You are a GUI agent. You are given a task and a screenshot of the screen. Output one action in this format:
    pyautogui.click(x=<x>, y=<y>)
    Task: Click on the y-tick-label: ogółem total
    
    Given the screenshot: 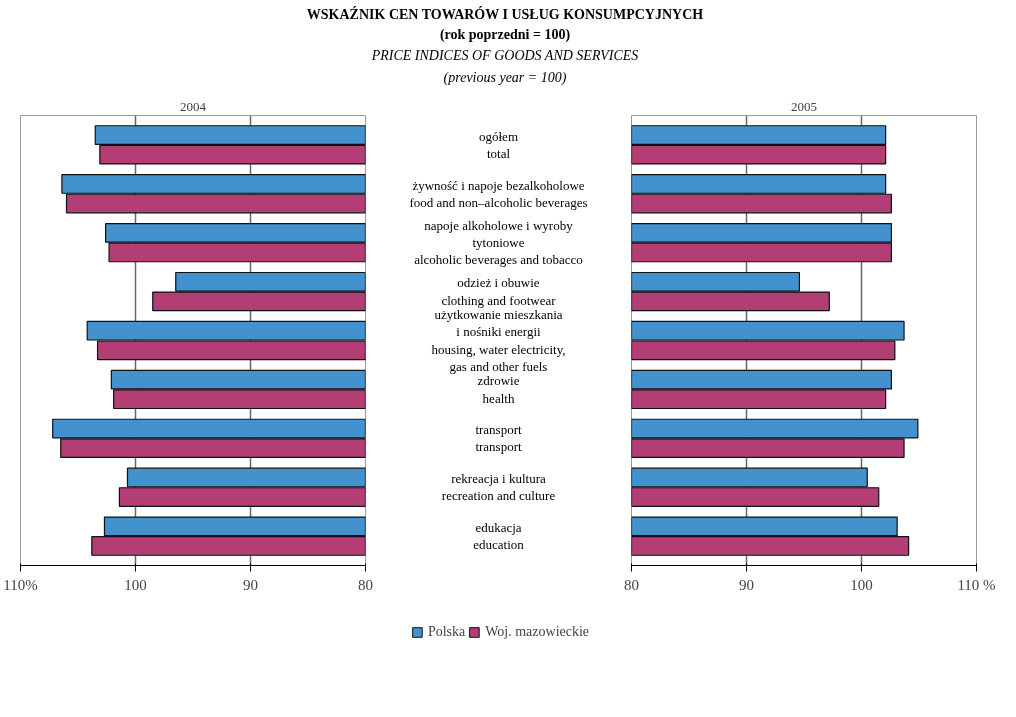 What is the action you would take?
    pyautogui.click(x=498, y=144)
    